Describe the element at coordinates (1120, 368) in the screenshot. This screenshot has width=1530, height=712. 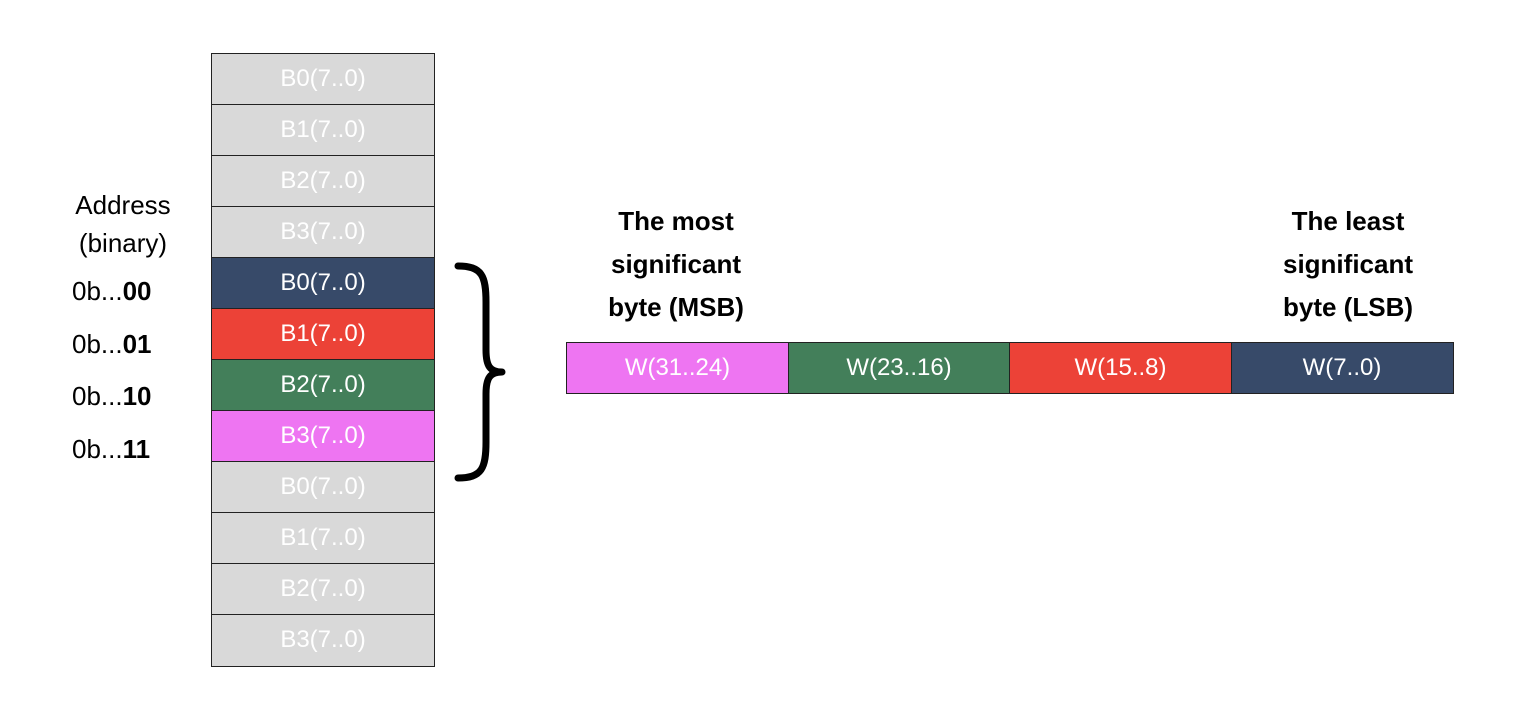
I see `word-cell: W(15..8)` at that location.